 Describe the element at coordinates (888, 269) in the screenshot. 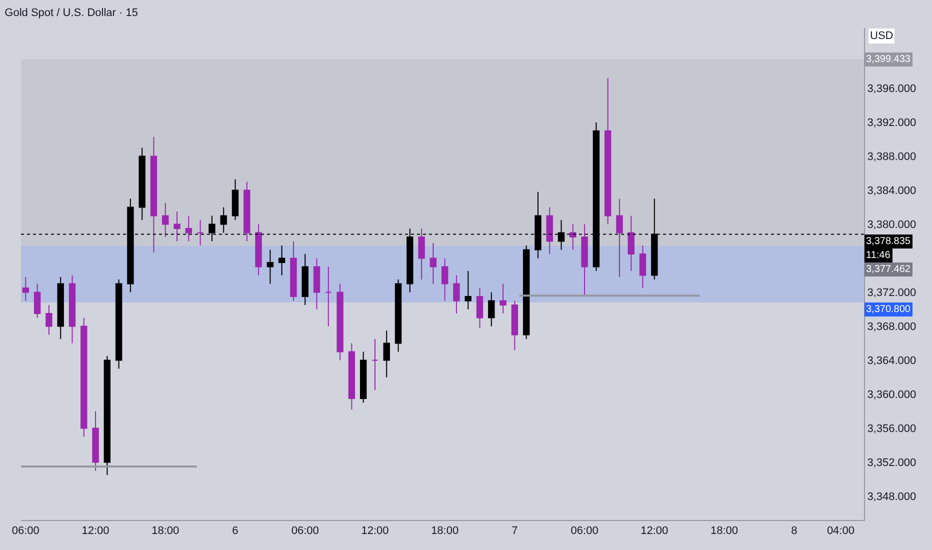

I see `text: 3,377.462` at that location.